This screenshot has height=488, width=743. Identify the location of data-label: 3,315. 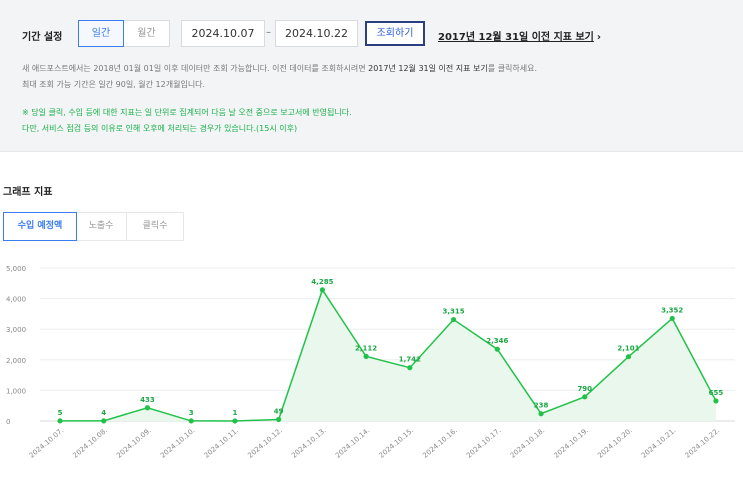
(453, 312).